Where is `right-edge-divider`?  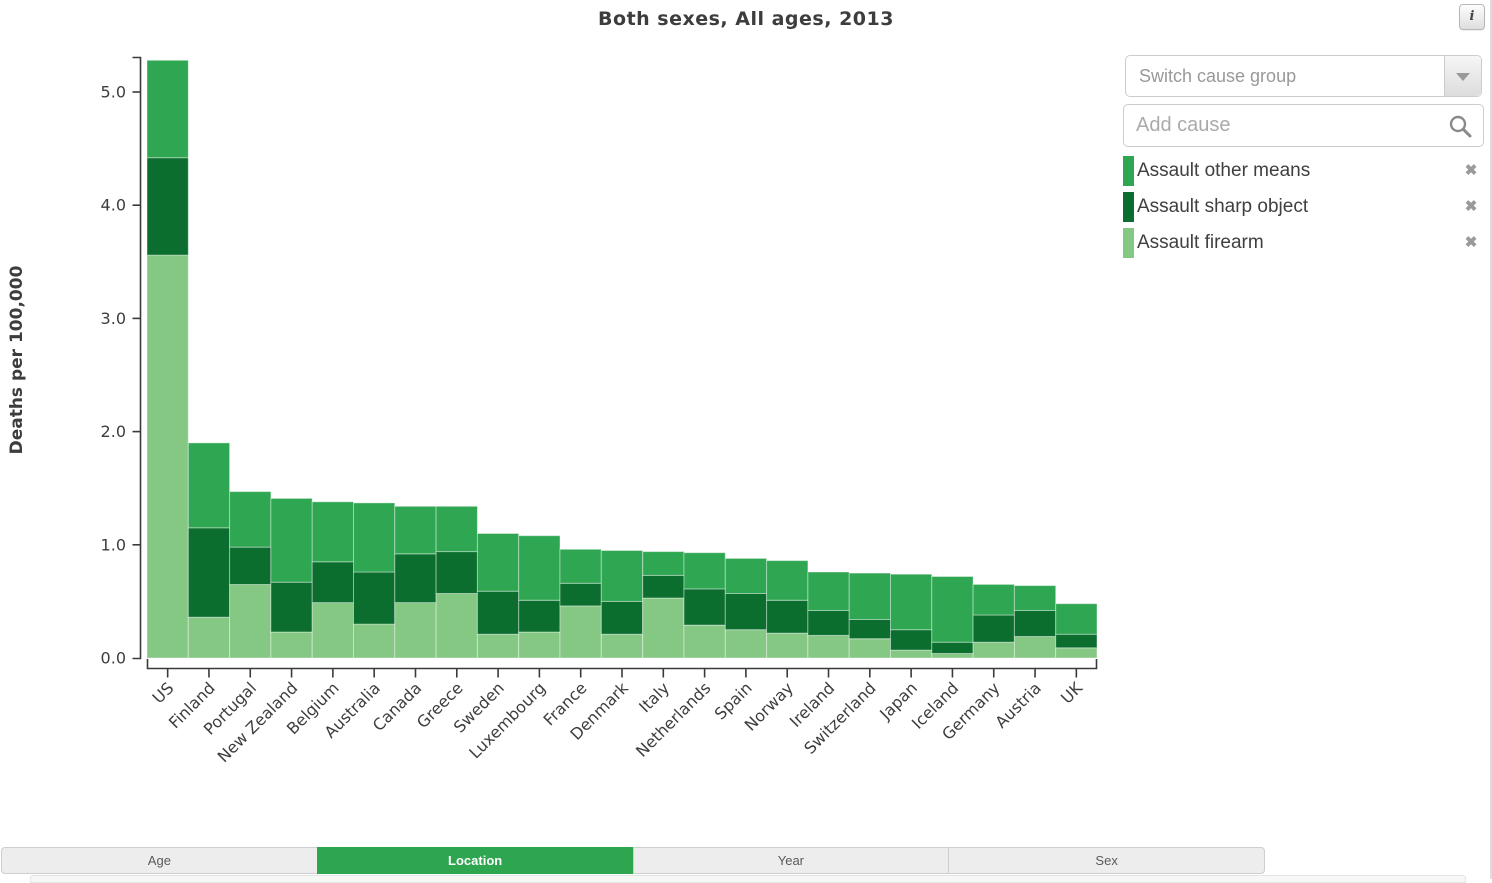 right-edge-divider is located at coordinates (1491, 439).